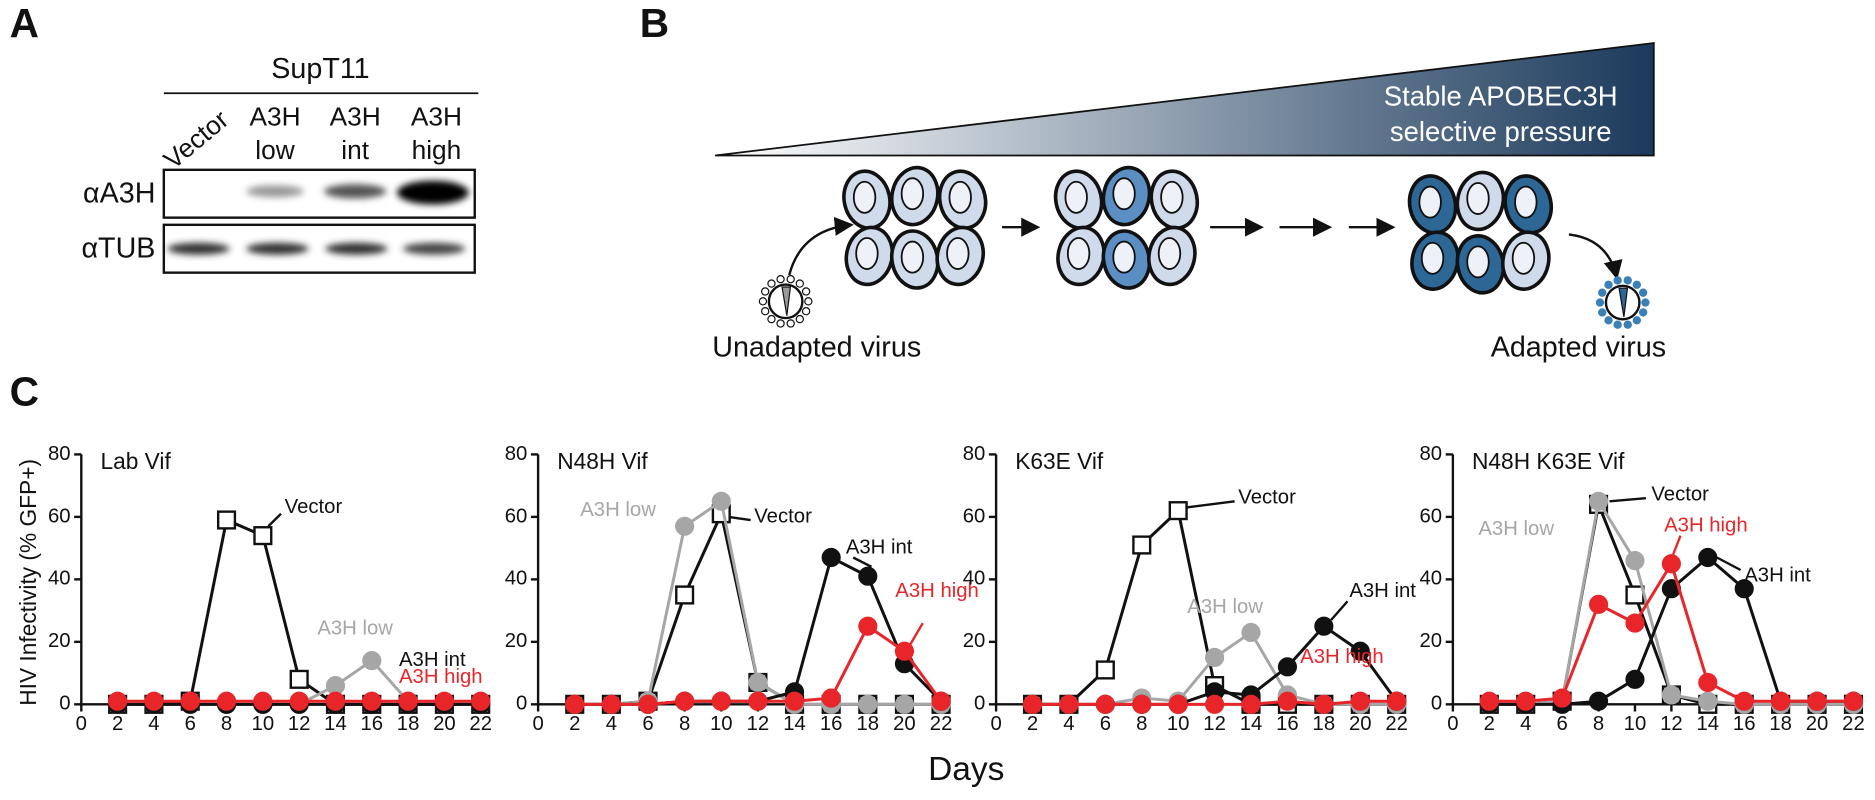 Image resolution: width=1875 pixels, height=800 pixels. Describe the element at coordinates (1105, 724) in the screenshot. I see `x-tick-label: 6` at that location.